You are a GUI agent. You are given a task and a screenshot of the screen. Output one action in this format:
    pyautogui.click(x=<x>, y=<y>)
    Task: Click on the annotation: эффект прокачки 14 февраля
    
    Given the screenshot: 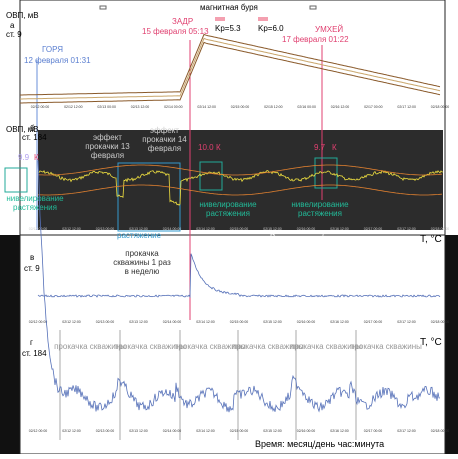 What is the action you would take?
    pyautogui.click(x=164, y=139)
    